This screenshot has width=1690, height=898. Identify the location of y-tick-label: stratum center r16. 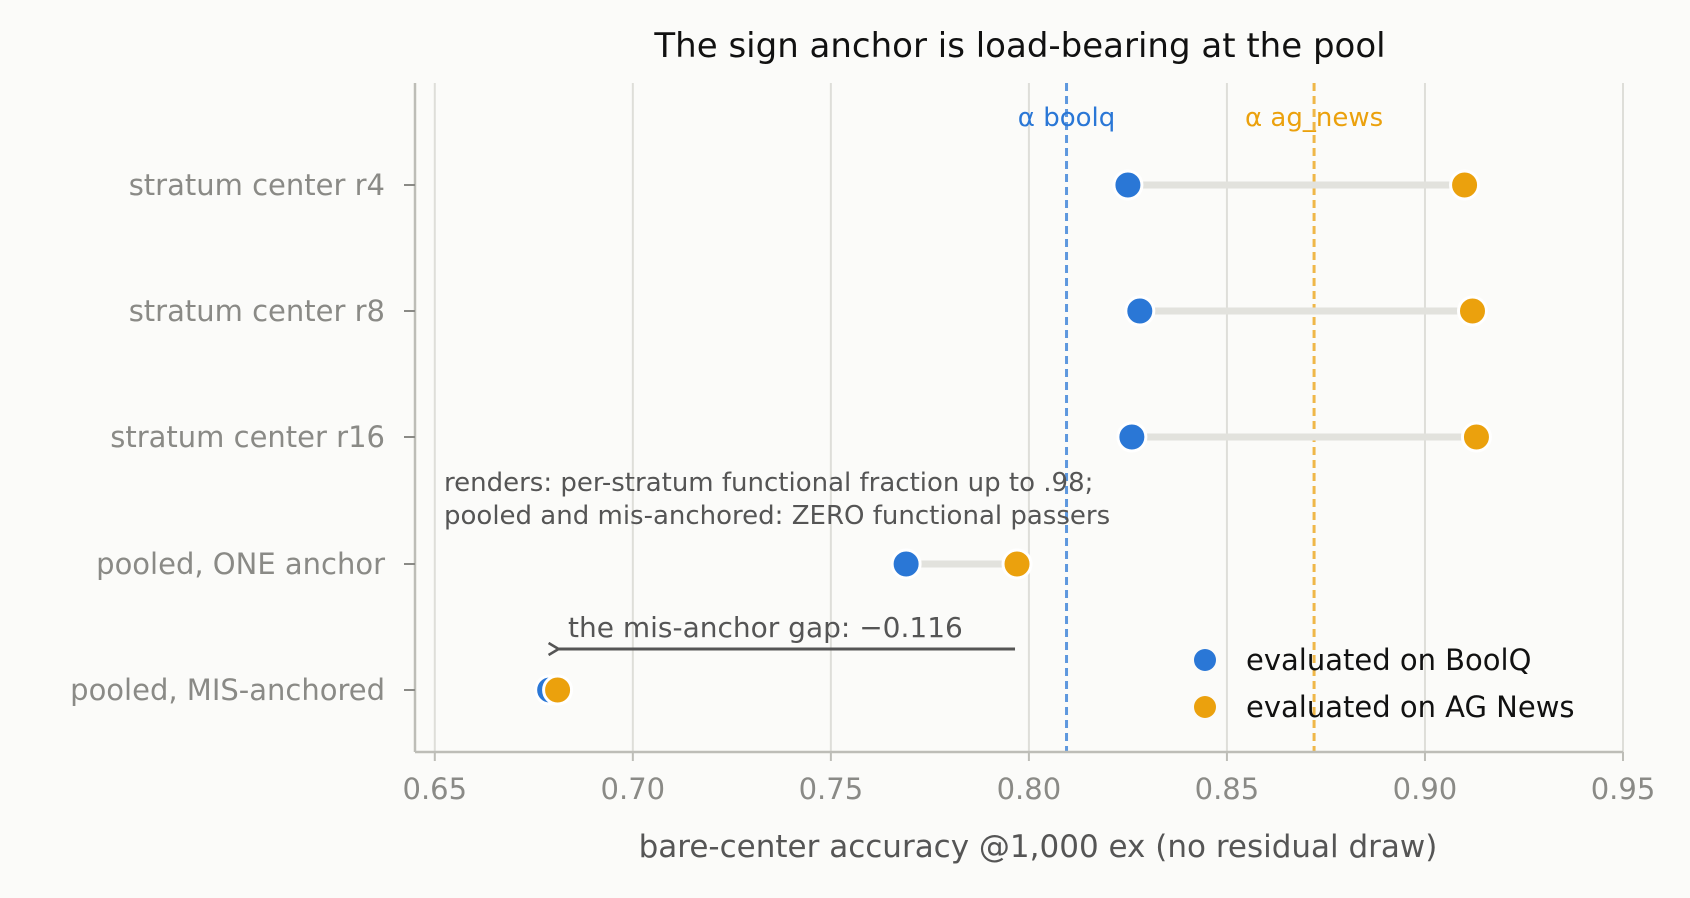
(247, 437).